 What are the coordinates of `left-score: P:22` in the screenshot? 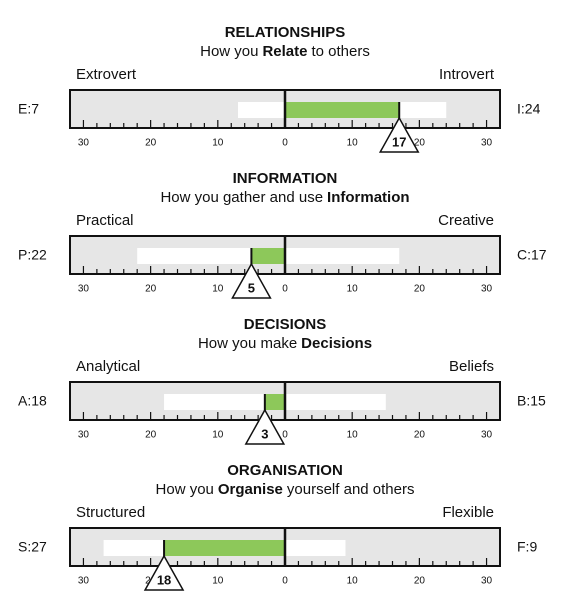 It's located at (32, 255).